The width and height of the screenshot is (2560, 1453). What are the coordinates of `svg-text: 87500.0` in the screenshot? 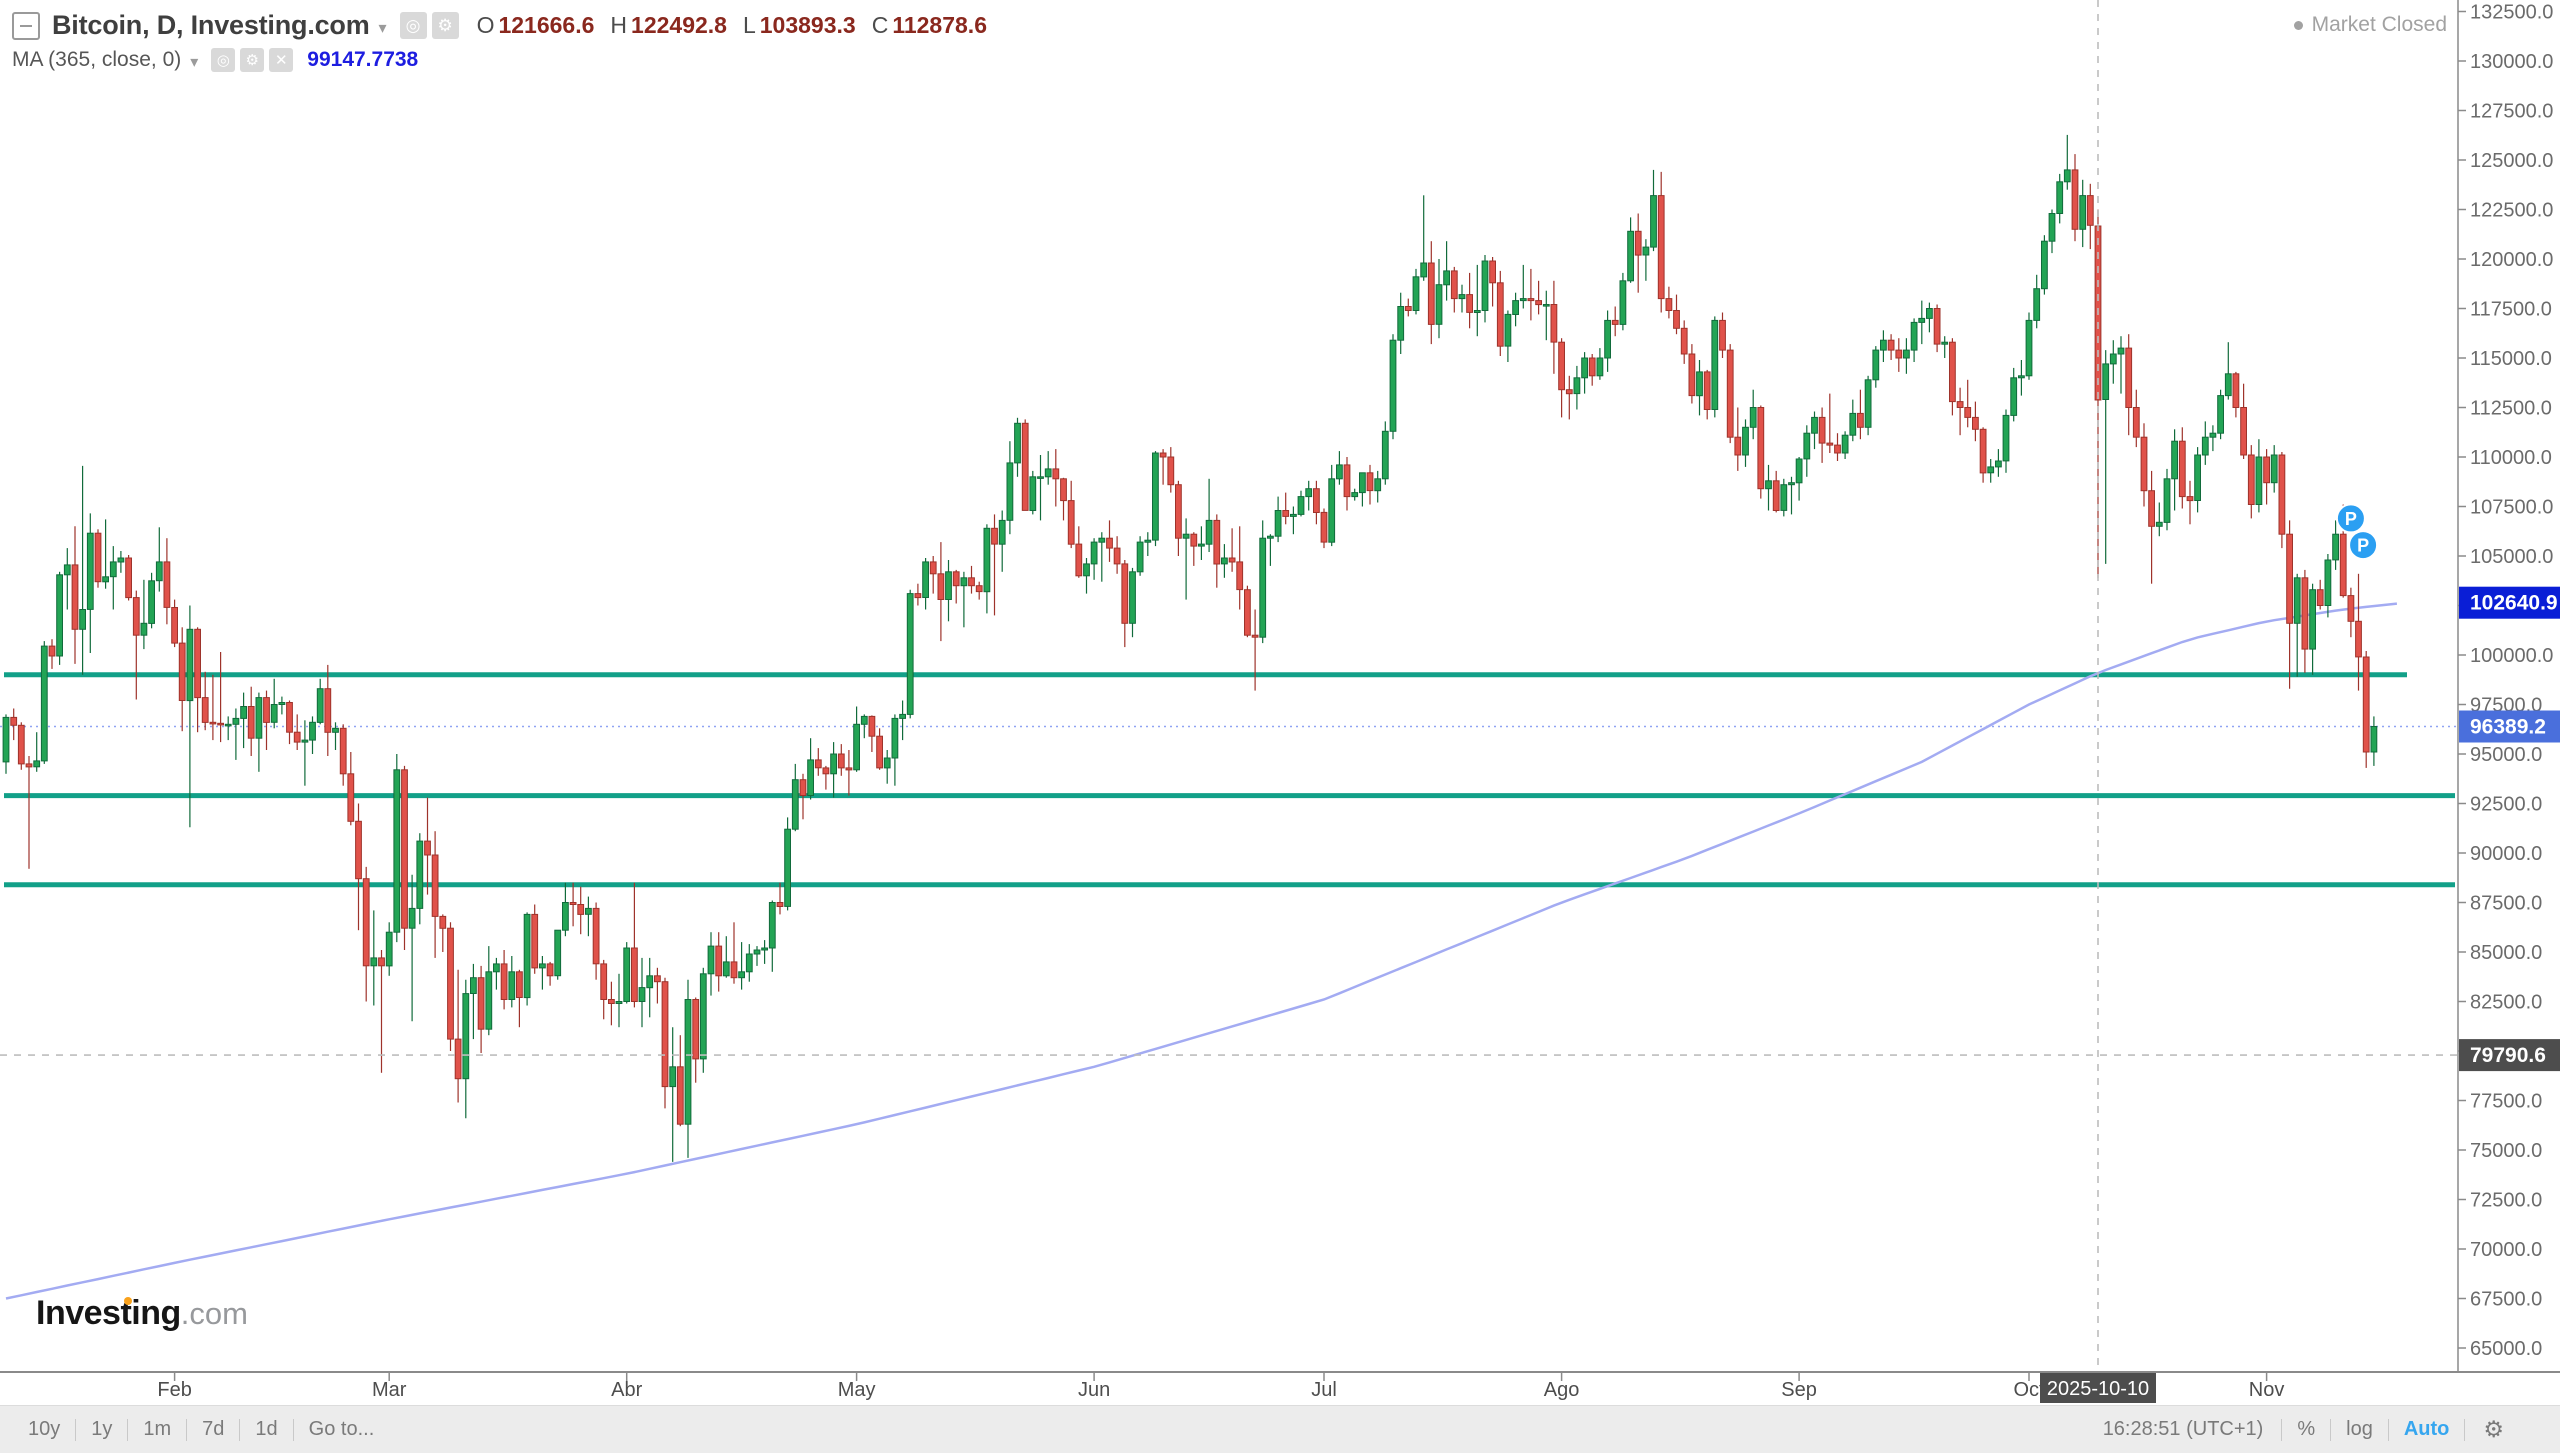 It's located at (2506, 904).